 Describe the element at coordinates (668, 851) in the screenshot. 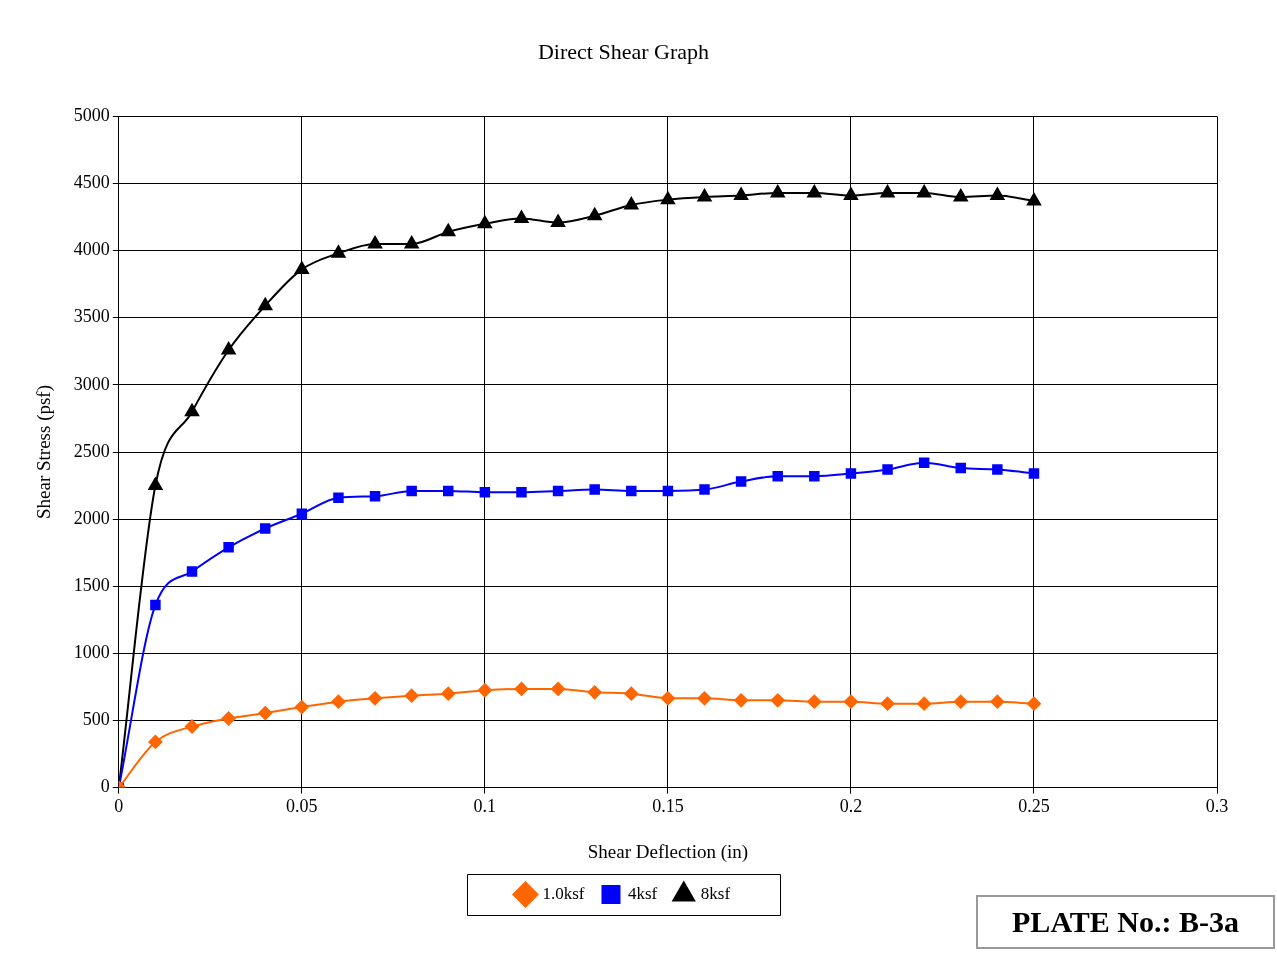

I see `x-axis-title: Shear Deflection (in)` at that location.